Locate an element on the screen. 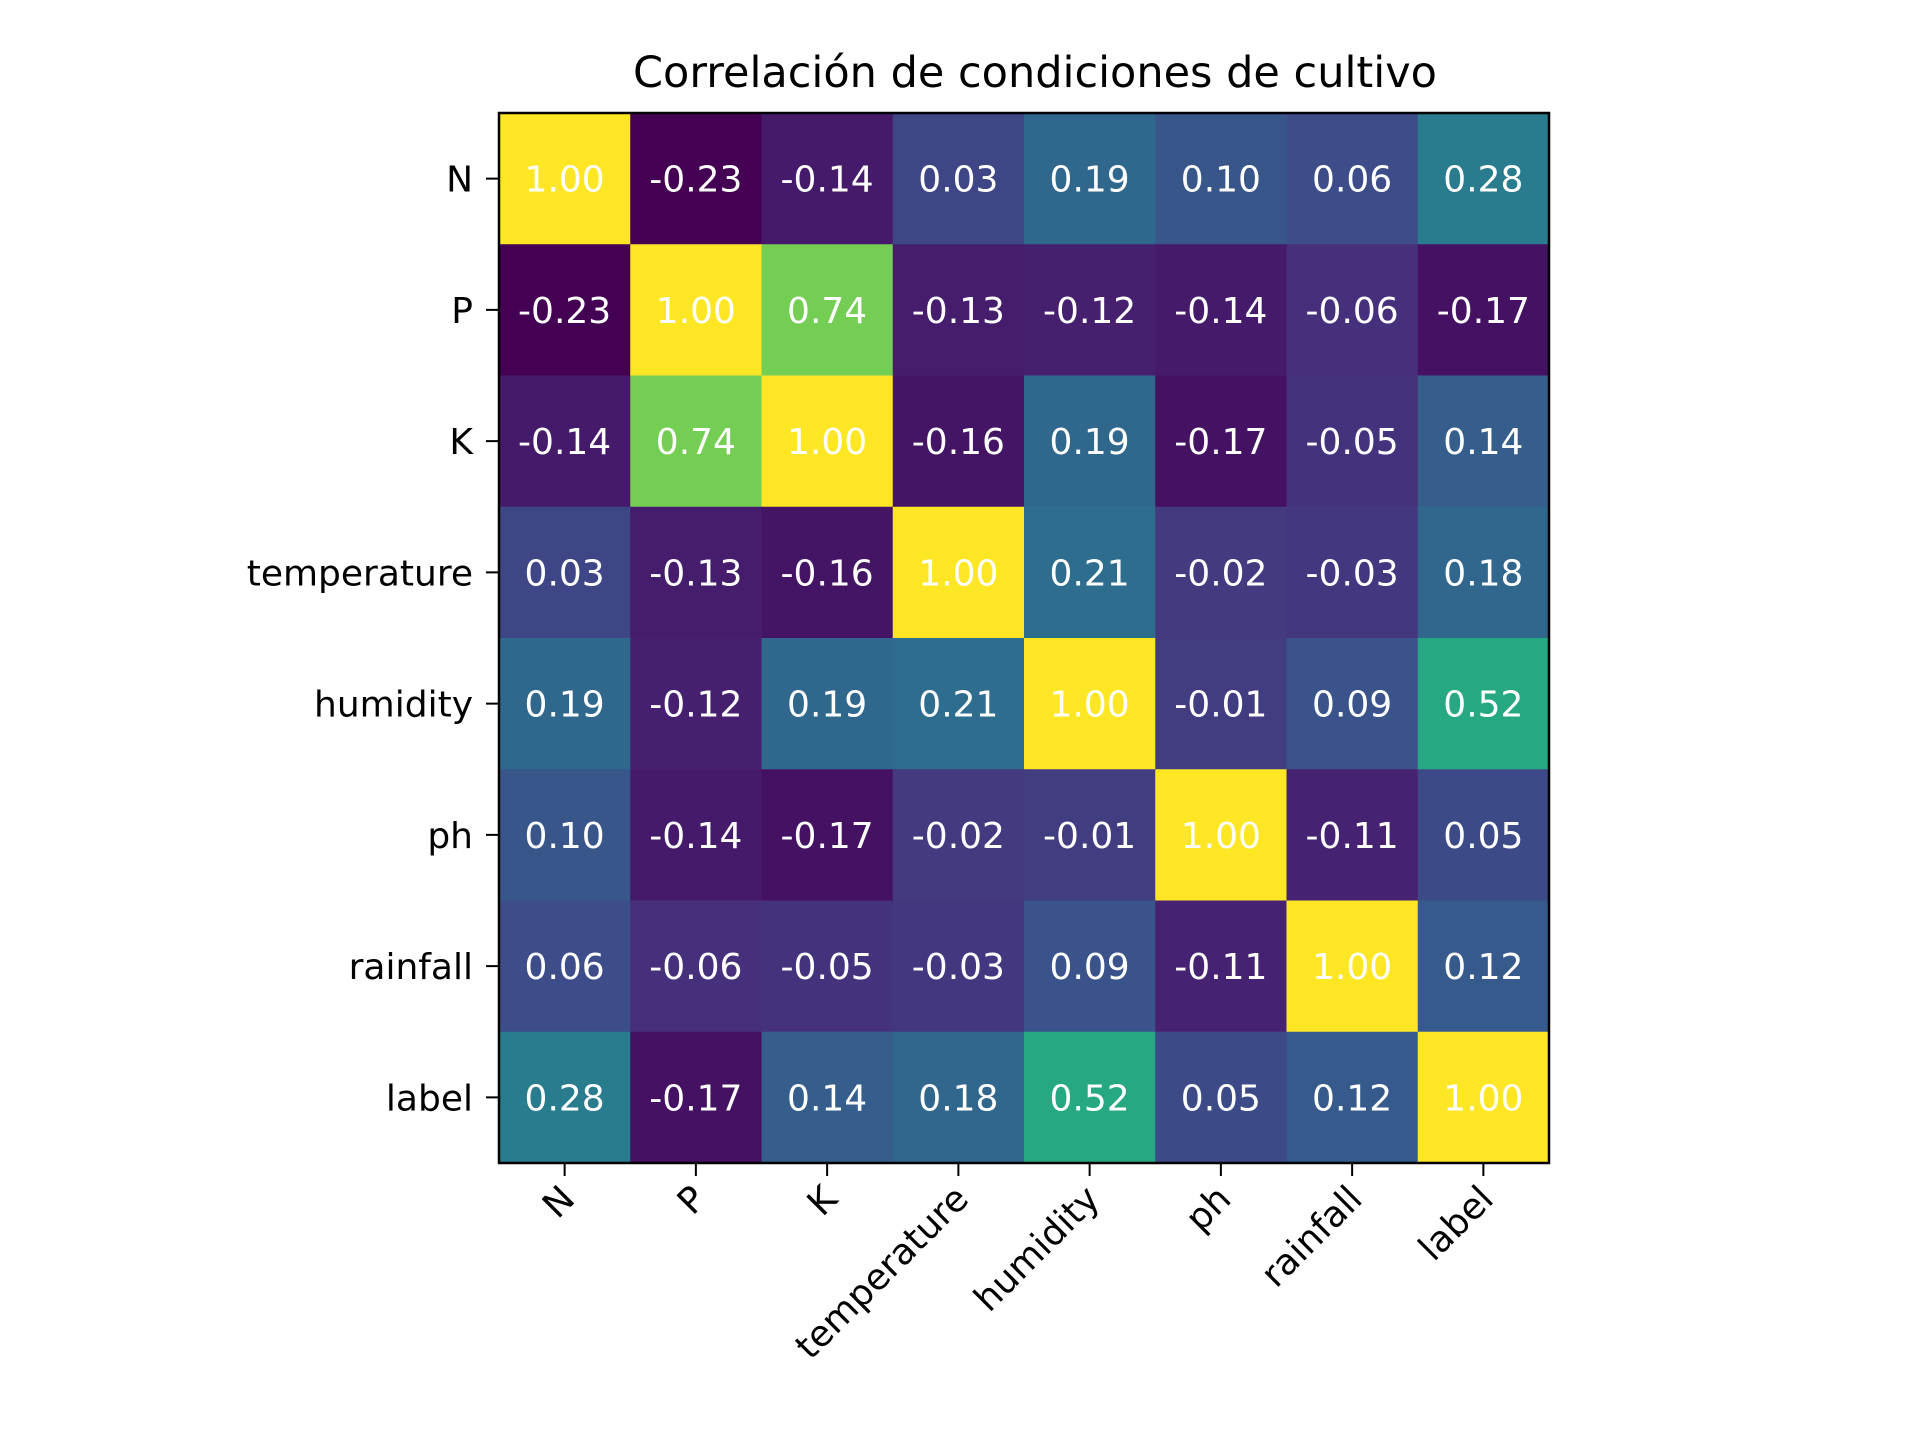  y-tick-label: temperature is located at coordinates (360, 573).